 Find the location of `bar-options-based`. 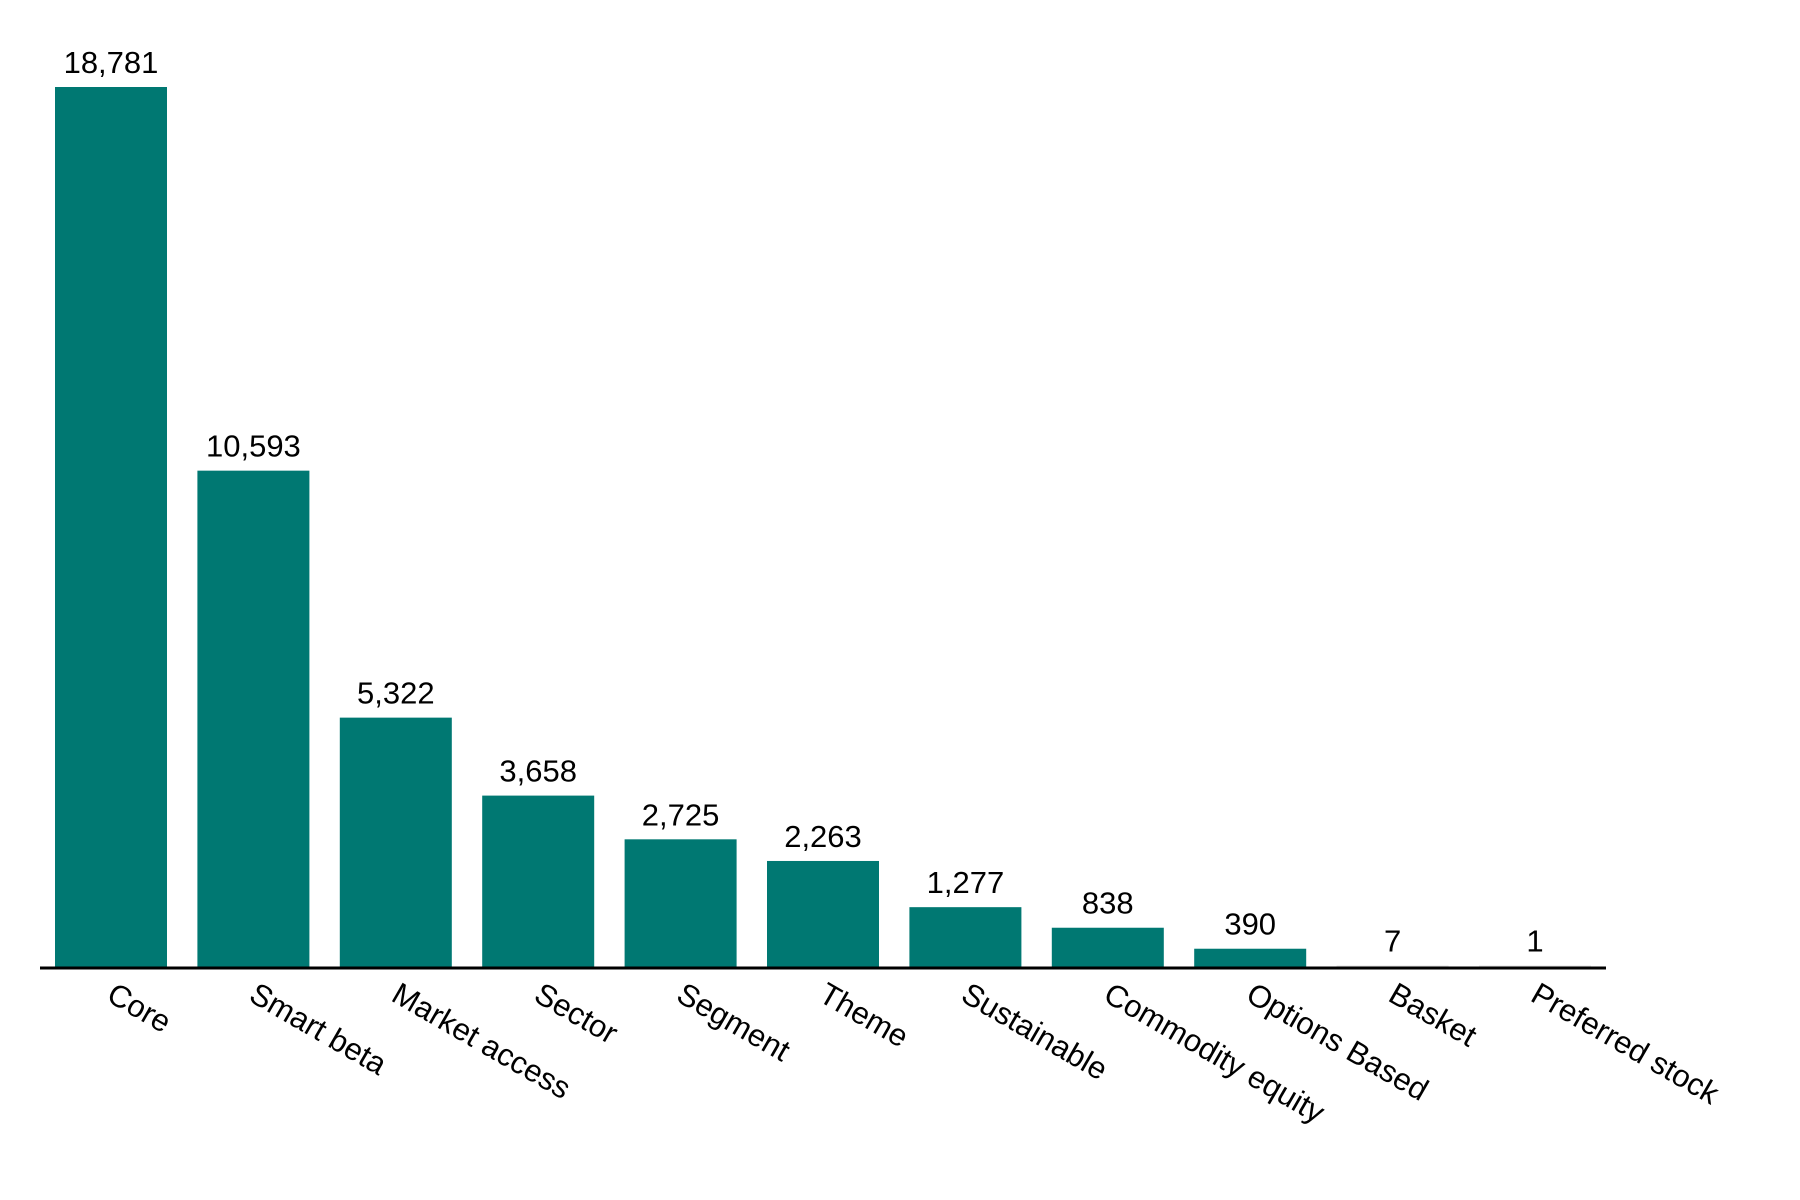

bar-options-based is located at coordinates (1250, 957).